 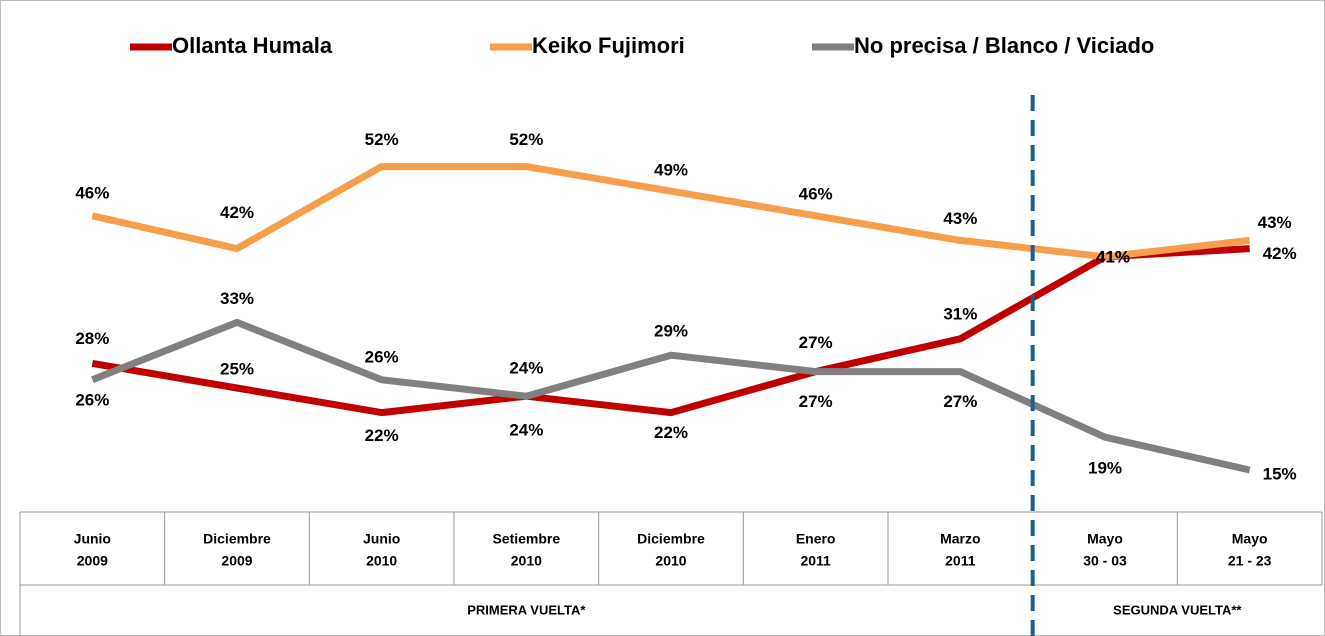 I want to click on data-label: 31%, so click(x=960, y=313).